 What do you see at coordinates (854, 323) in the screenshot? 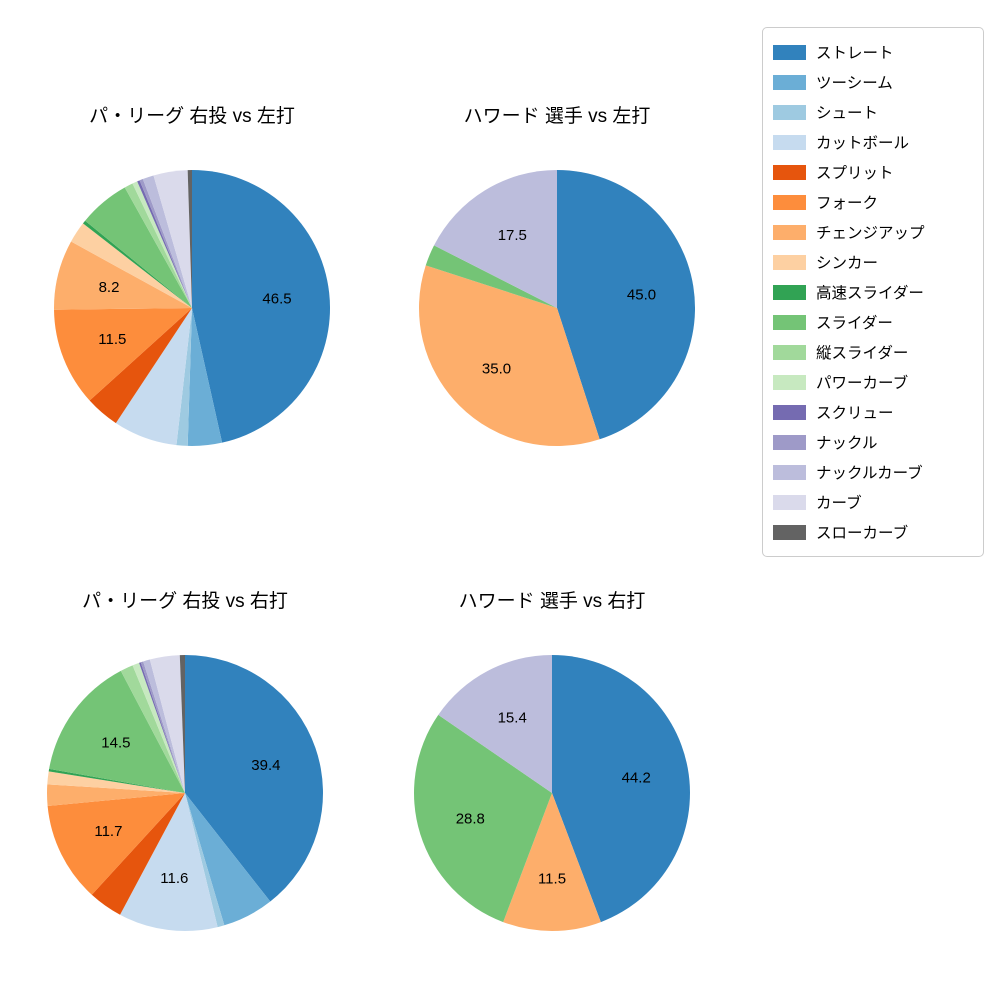
I see `legend-label: スライダー` at bounding box center [854, 323].